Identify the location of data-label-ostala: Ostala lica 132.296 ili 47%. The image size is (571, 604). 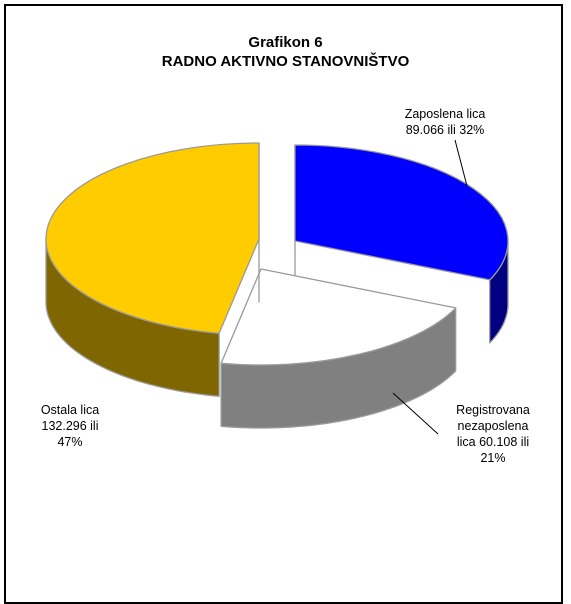
(70, 426).